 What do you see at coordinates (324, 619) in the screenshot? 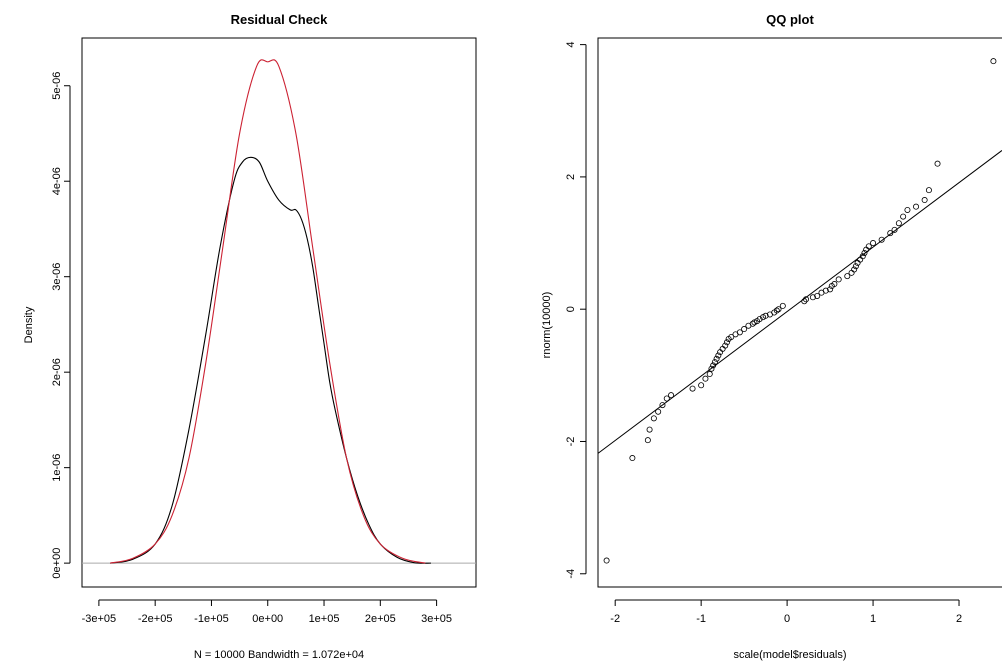
I see `left-x-tick-label: 1e+05` at bounding box center [324, 619].